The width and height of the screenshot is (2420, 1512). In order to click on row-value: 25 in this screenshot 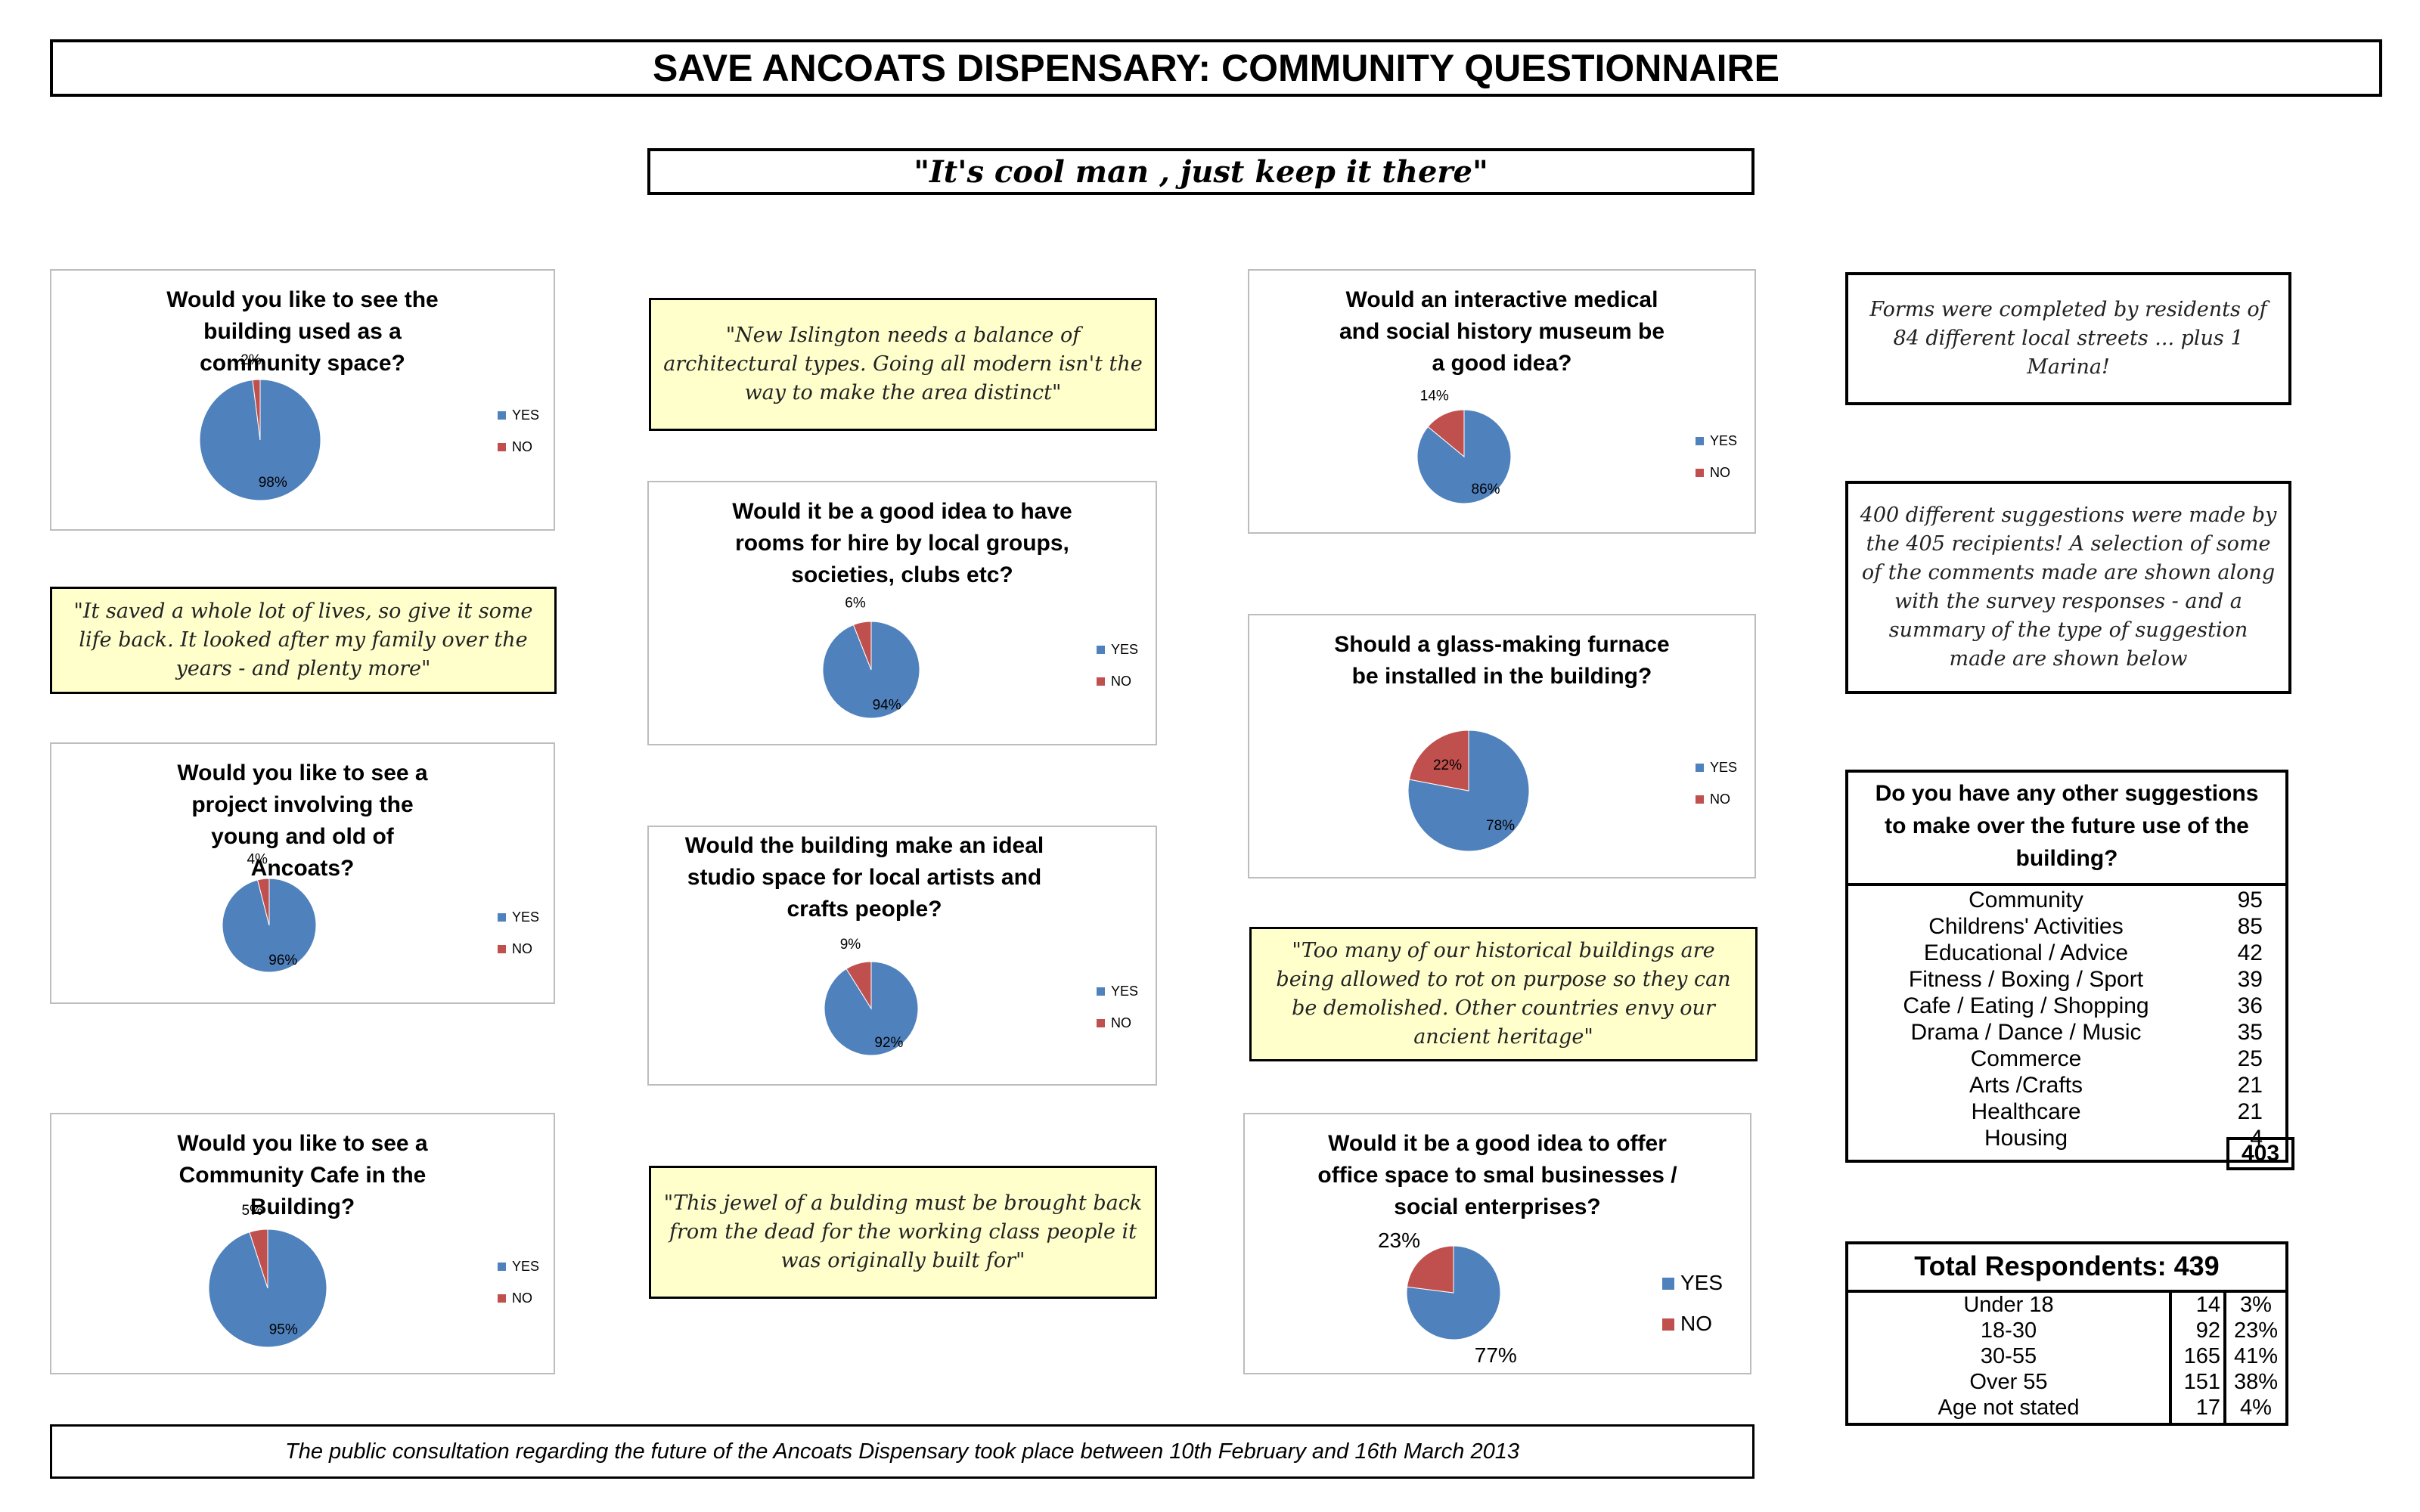, I will do `click(2250, 1058)`.